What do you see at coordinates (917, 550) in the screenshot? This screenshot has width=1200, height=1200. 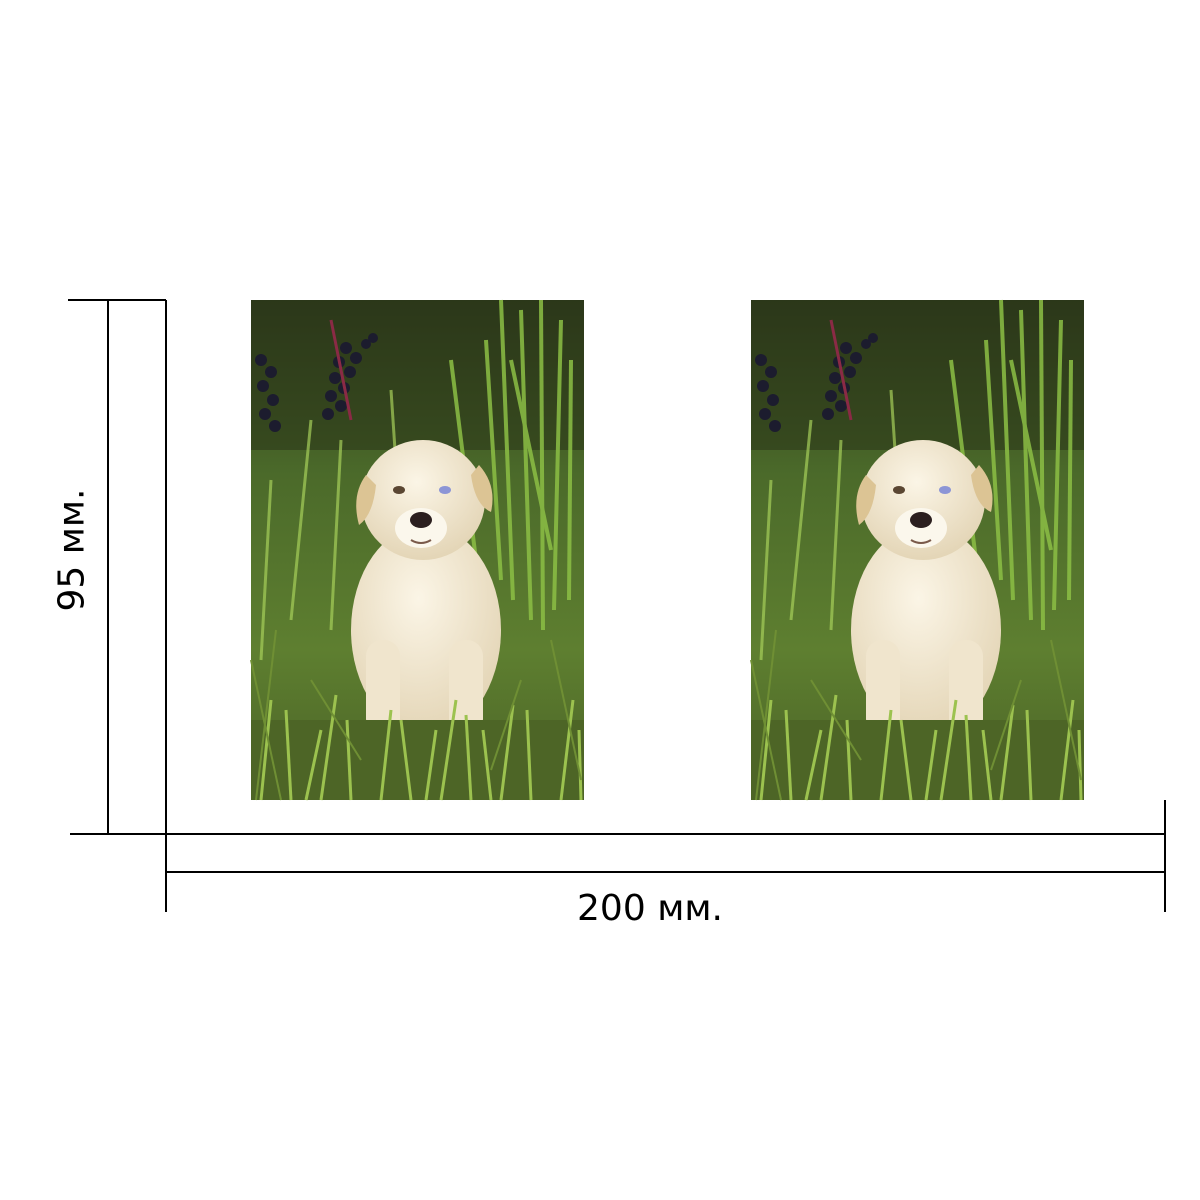 I see `photo-right` at bounding box center [917, 550].